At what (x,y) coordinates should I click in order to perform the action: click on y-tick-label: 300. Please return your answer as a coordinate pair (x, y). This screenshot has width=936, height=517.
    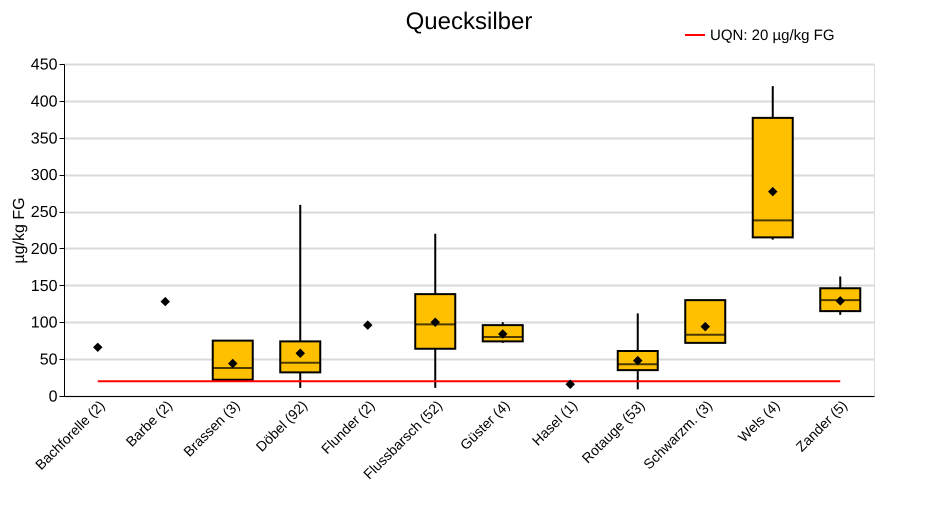
    Looking at the image, I should click on (44, 175).